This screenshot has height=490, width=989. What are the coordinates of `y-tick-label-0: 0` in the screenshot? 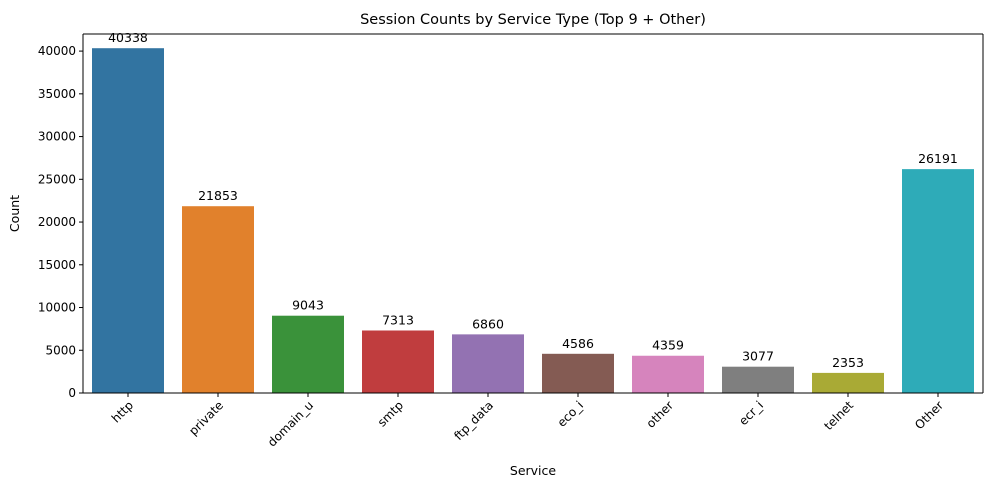 It's located at (72, 393).